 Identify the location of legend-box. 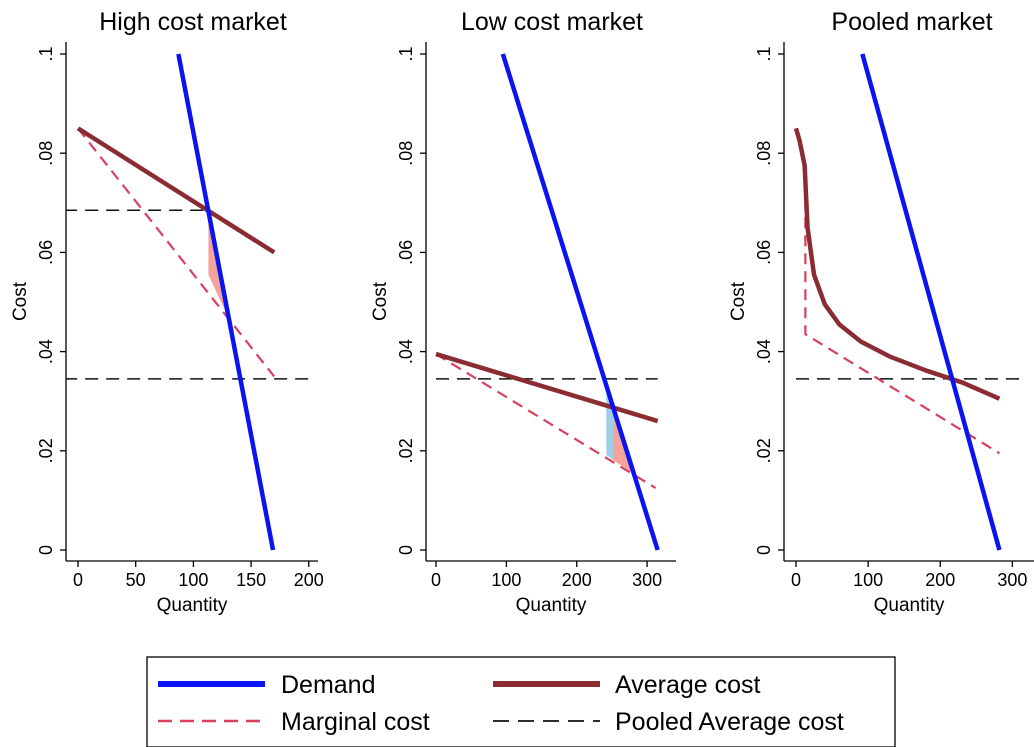
(521, 701).